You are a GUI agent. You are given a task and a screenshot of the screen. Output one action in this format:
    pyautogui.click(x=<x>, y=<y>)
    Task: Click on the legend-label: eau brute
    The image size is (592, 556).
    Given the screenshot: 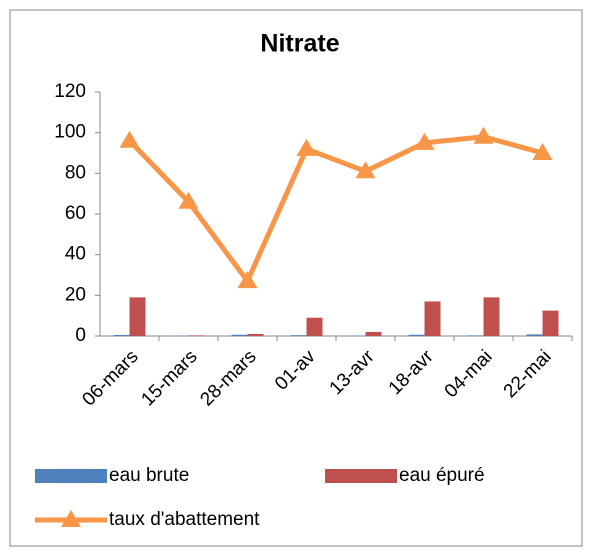 What is the action you would take?
    pyautogui.click(x=149, y=475)
    